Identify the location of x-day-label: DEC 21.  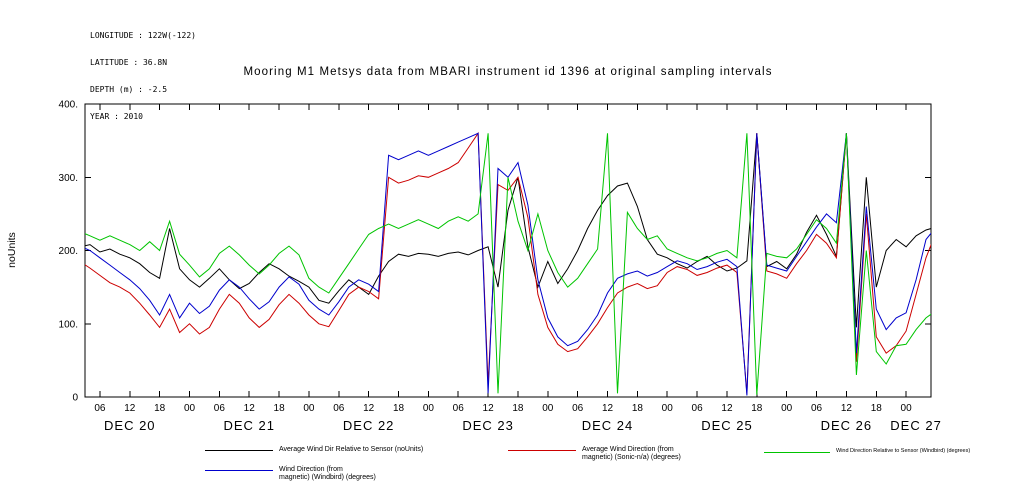
(249, 425).